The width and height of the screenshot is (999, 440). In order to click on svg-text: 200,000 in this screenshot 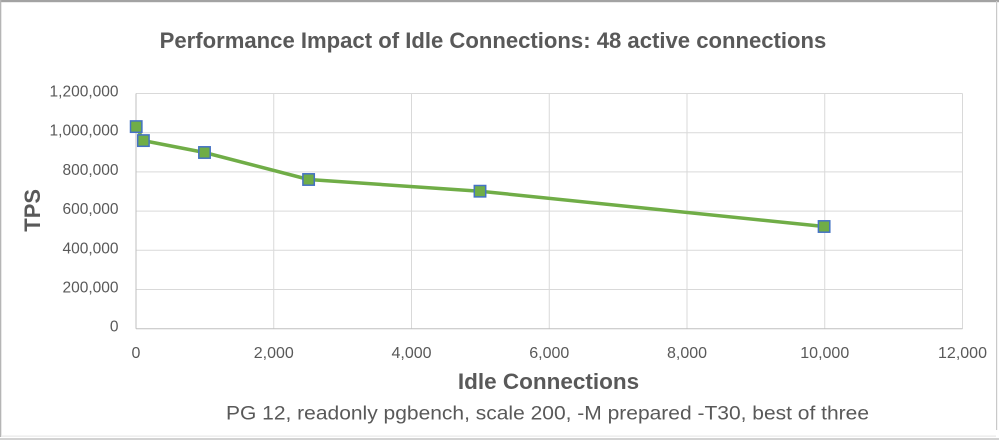, I will do `click(90, 288)`.